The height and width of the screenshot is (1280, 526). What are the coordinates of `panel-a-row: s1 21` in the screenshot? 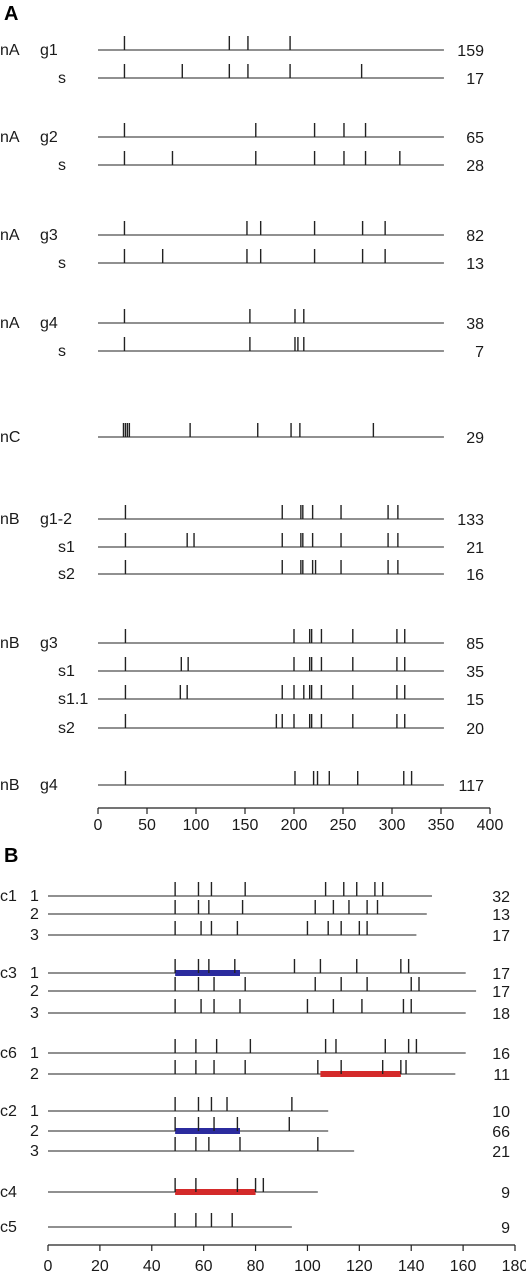 It's located at (271, 545).